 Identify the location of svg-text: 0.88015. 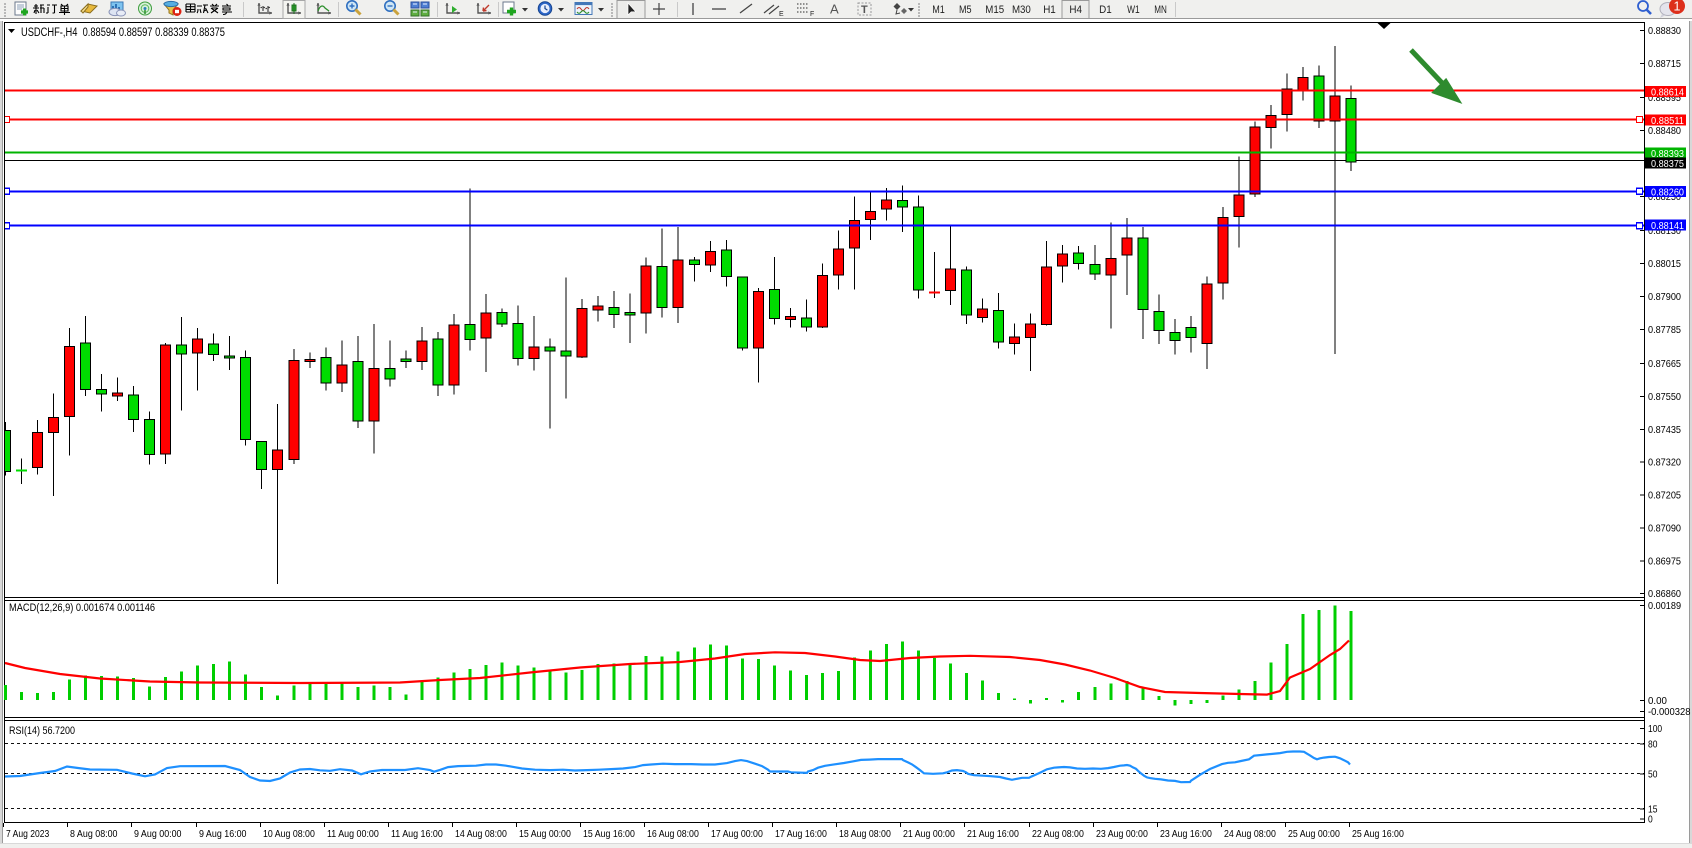
(1664, 264).